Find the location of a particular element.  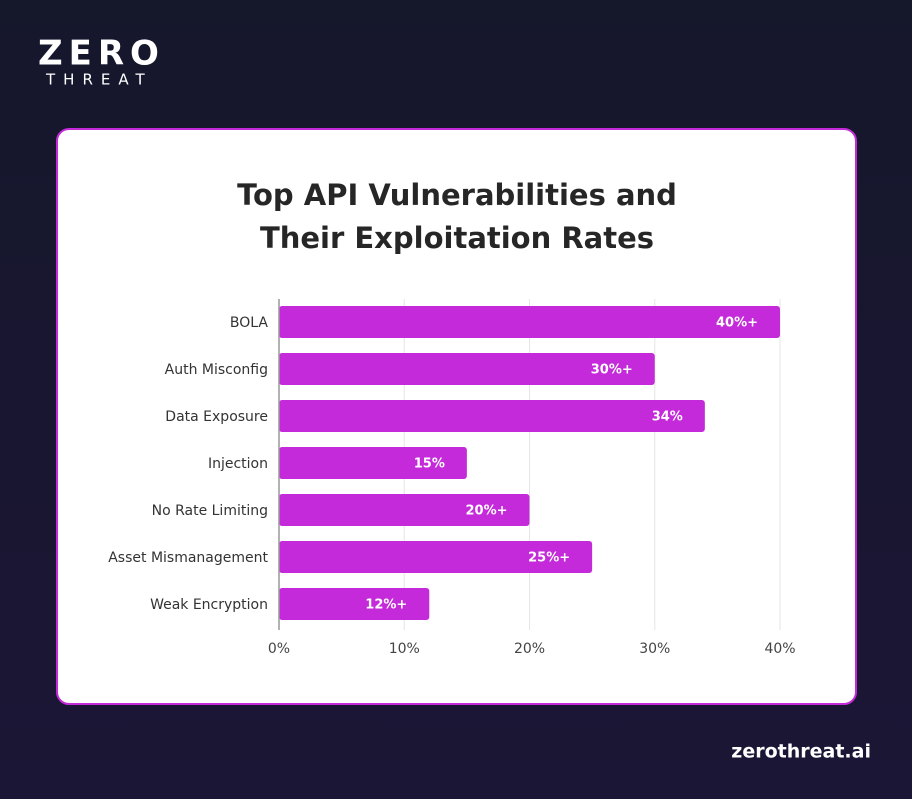

value-label: 15% is located at coordinates (429, 464).